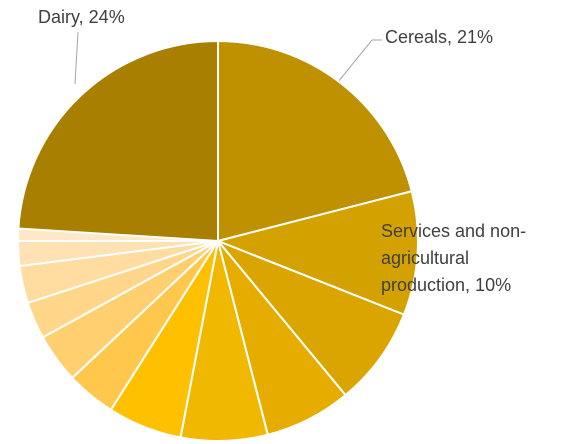 This screenshot has width=577, height=444. I want to click on data-label: Cereals, 21%, so click(439, 37).